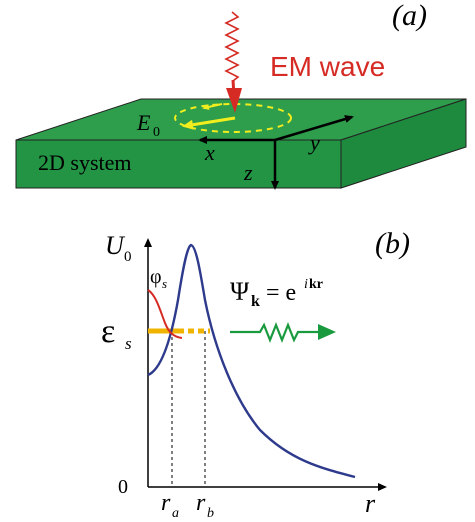 The image size is (475, 522). I want to click on plane-wave-k: k, so click(255, 301).